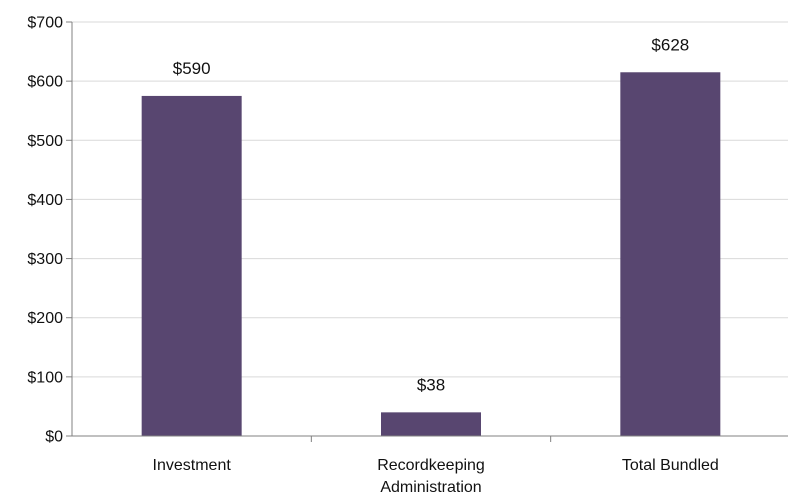 The height and width of the screenshot is (503, 788). I want to click on x-tick-label-line: Investment, so click(192, 465).